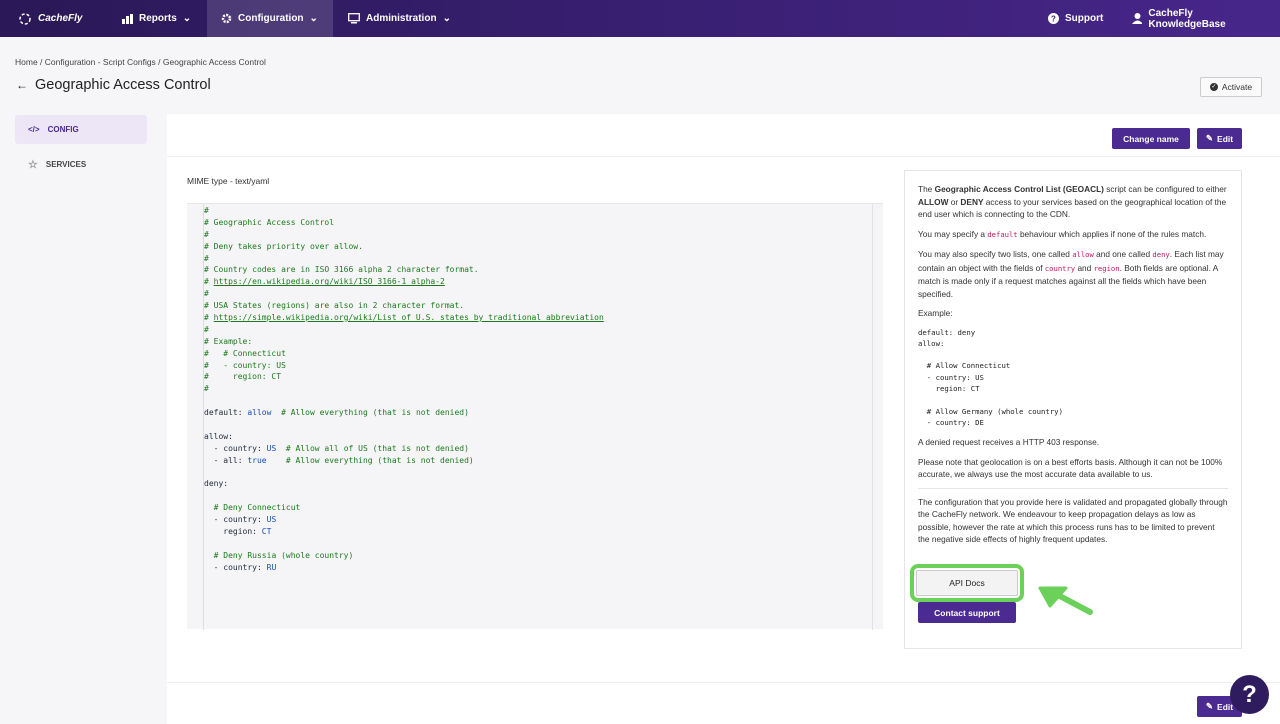 The image size is (1280, 724). I want to click on contact-support-button: Contact support, so click(967, 612).